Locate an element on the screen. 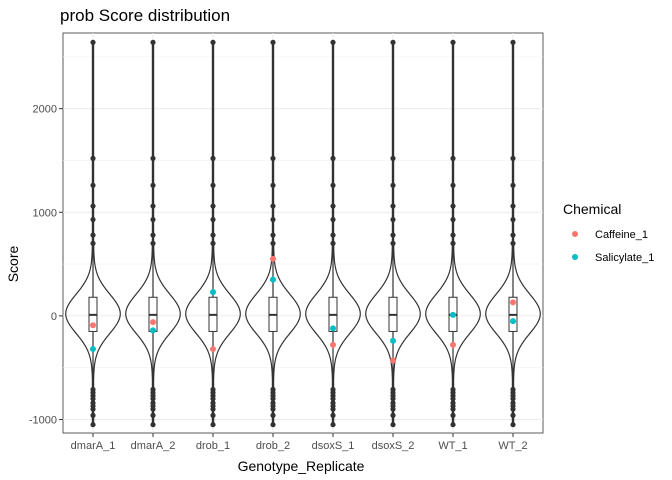  chart-title: prob Score distribution is located at coordinates (145, 15).